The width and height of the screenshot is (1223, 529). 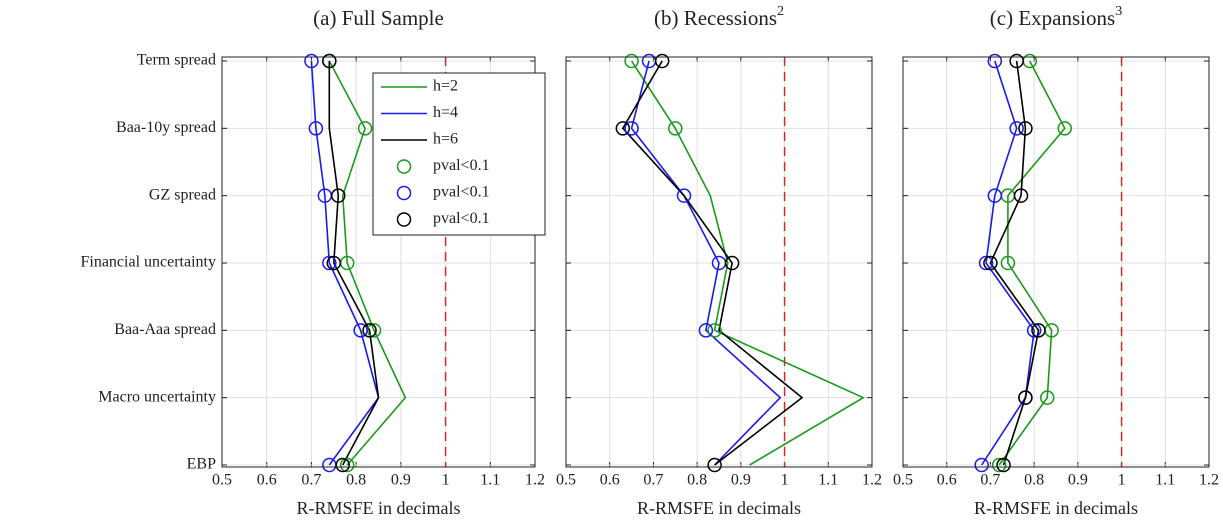 I want to click on chart-title: (b) Recessions2, so click(x=719, y=17).